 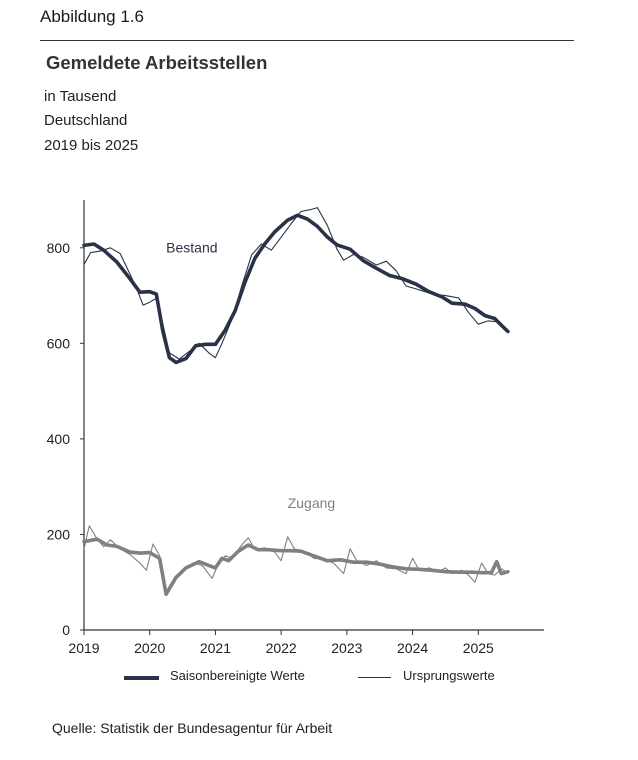 What do you see at coordinates (374, 677) in the screenshot?
I see `legend-original-swatch` at bounding box center [374, 677].